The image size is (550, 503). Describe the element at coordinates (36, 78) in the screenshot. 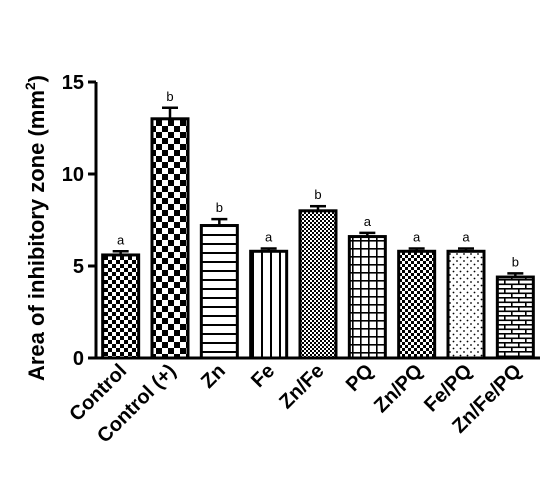

I see `y-axis-title-close: )` at that location.